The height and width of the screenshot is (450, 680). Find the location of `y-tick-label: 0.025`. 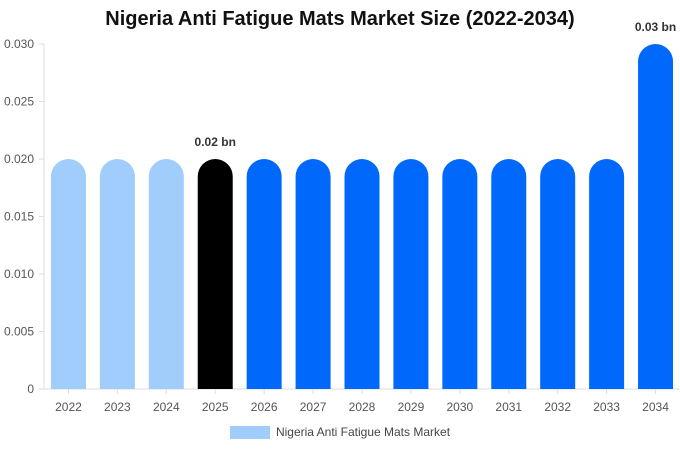

y-tick-label: 0.025 is located at coordinates (19, 102).